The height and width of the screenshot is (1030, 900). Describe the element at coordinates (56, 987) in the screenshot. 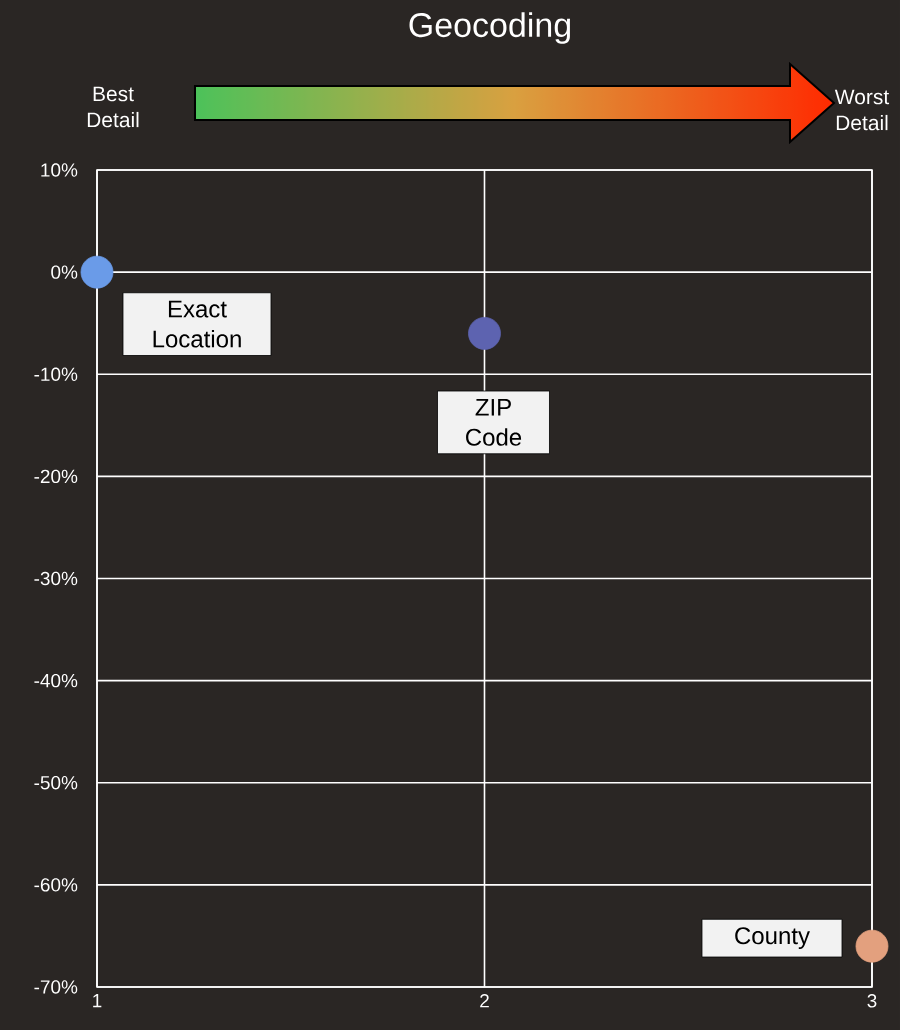

I see `y-tick-label: -70%` at that location.